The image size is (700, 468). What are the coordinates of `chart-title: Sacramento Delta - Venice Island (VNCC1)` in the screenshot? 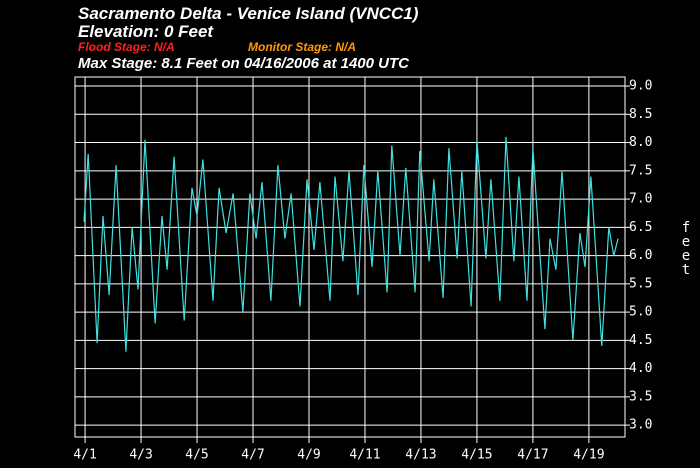 It's located at (248, 13).